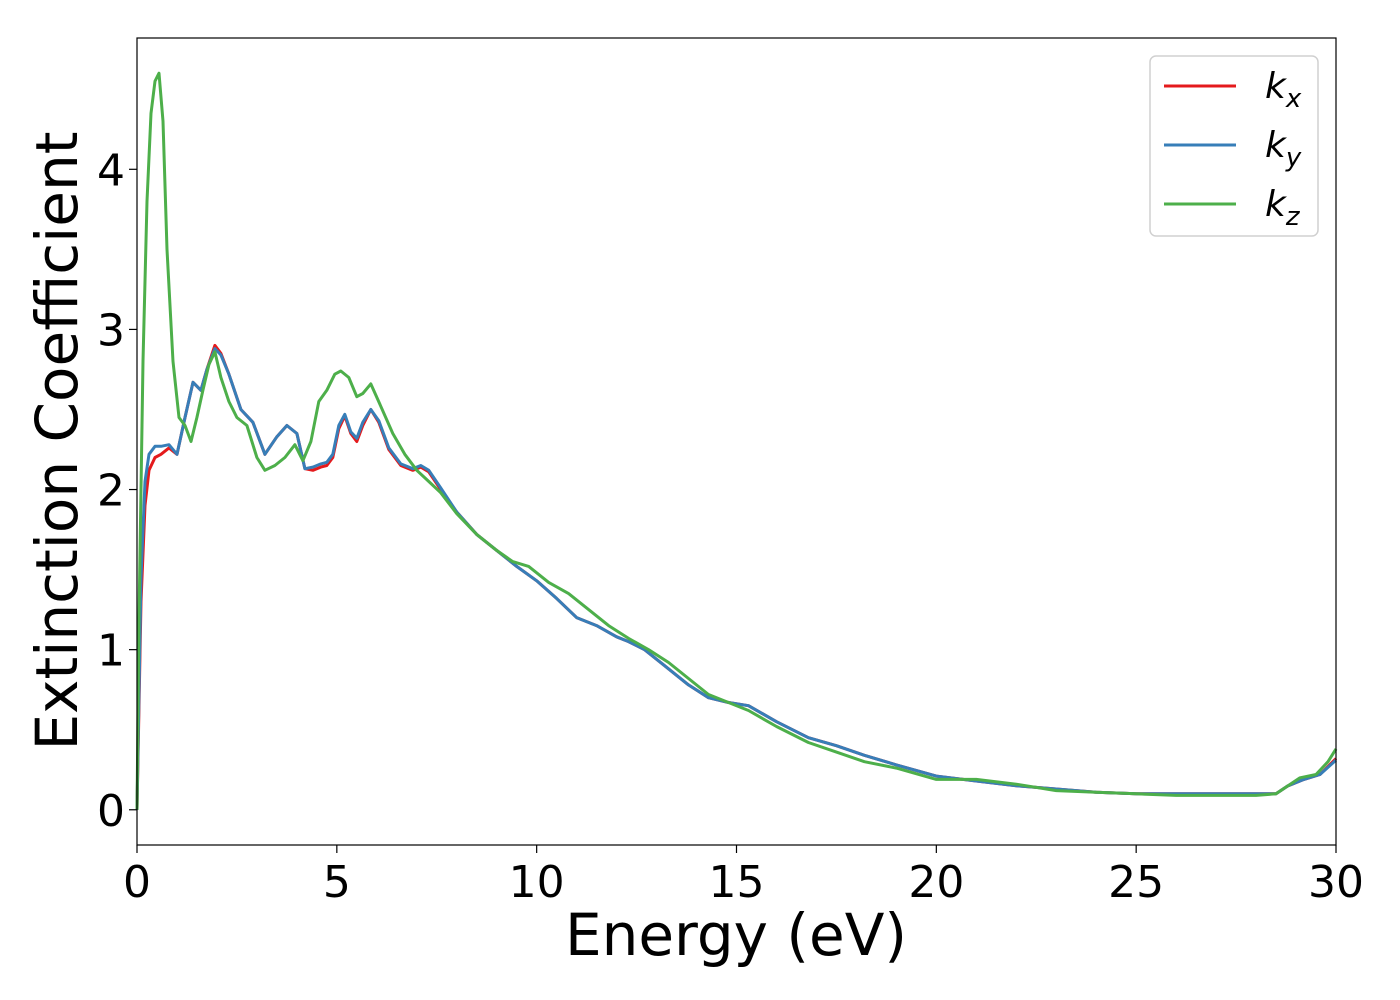  Describe the element at coordinates (111, 651) in the screenshot. I see `y-tick-label: 1` at that location.